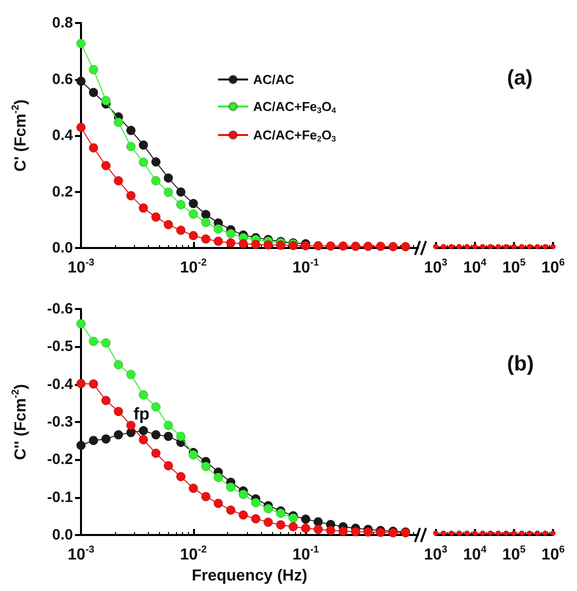 This screenshot has width=577, height=591. Describe the element at coordinates (62, 191) in the screenshot. I see `y-tick-label: 0.2` at that location.